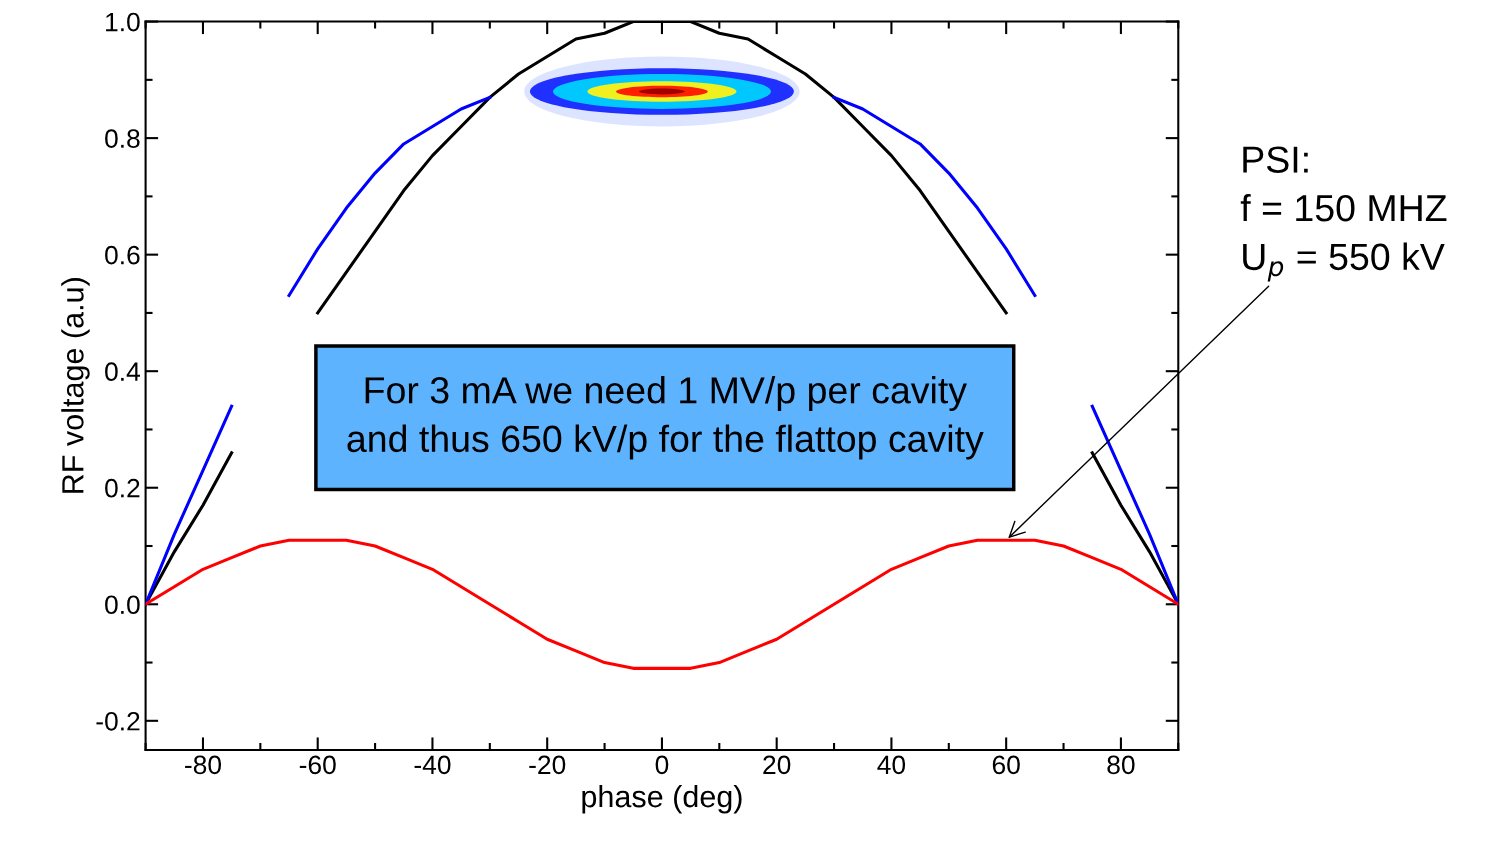 This screenshot has height=863, width=1501. What do you see at coordinates (665, 418) in the screenshot?
I see `annotation: For 3 mA we need 1 MV/p per cavity and thus 650 kV/p for the flattop cavity` at bounding box center [665, 418].